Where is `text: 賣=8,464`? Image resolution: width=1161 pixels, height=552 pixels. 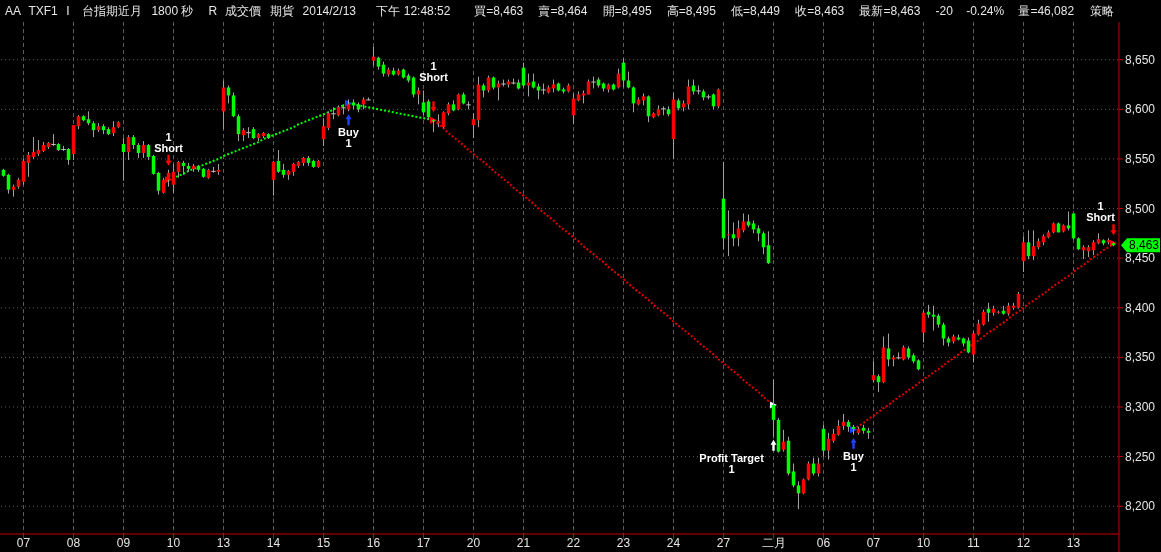
text: 賣=8,464 is located at coordinates (563, 11).